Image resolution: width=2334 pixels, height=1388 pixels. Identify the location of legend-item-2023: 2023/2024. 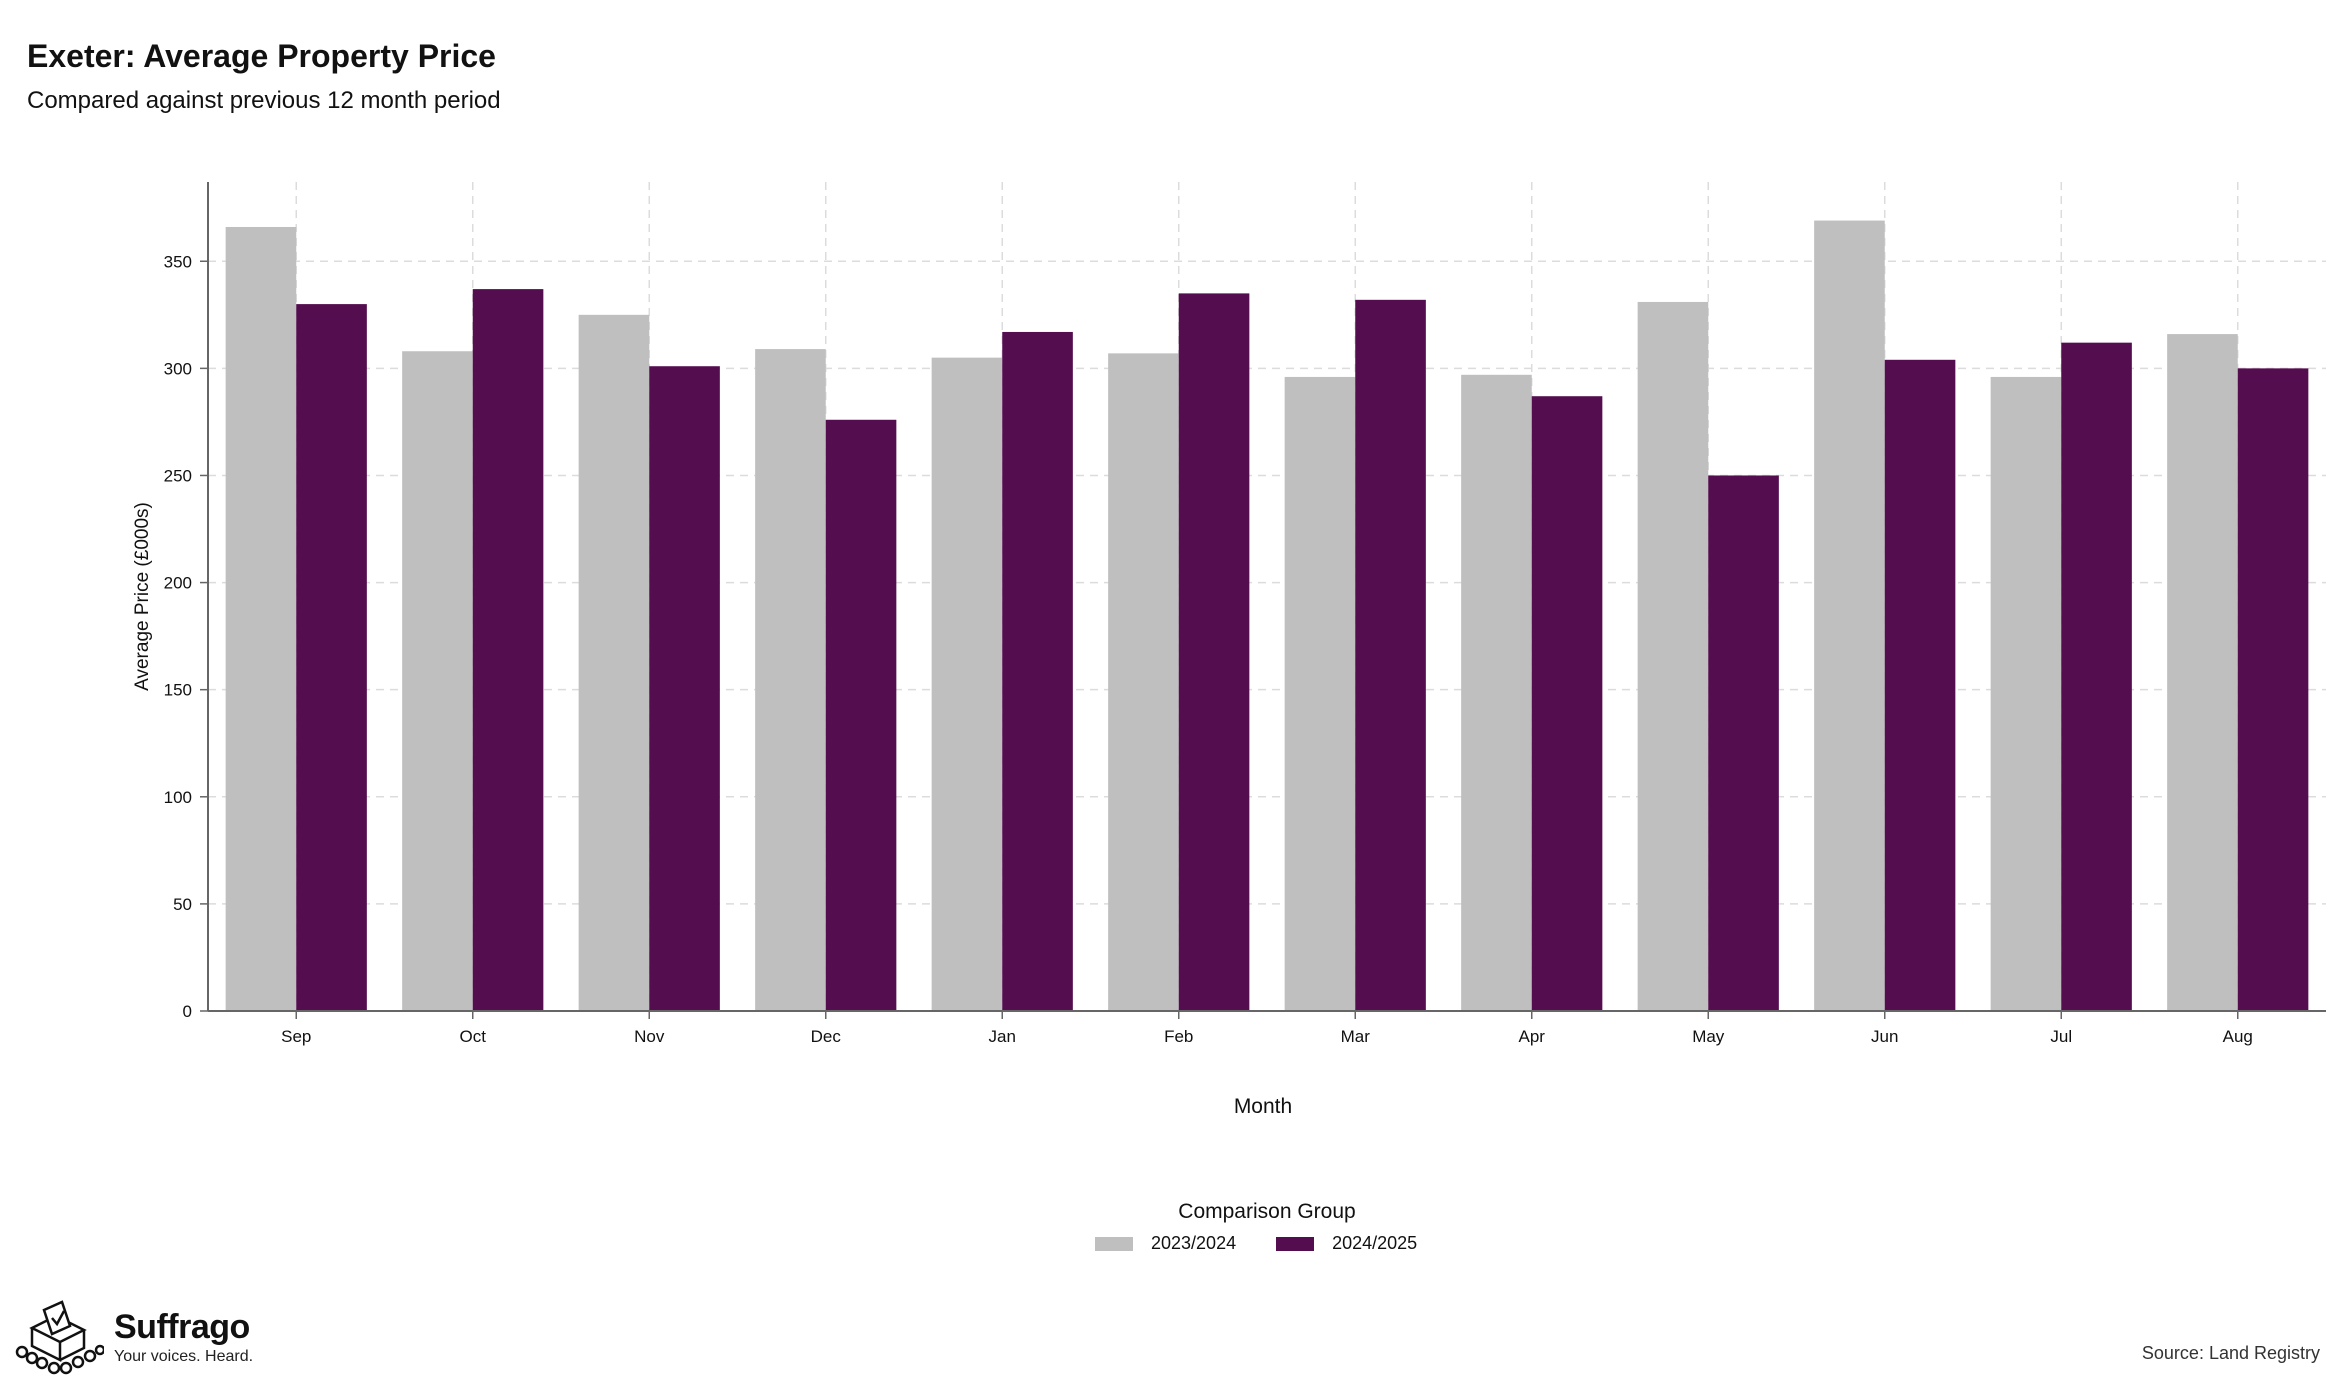
(1165, 1243).